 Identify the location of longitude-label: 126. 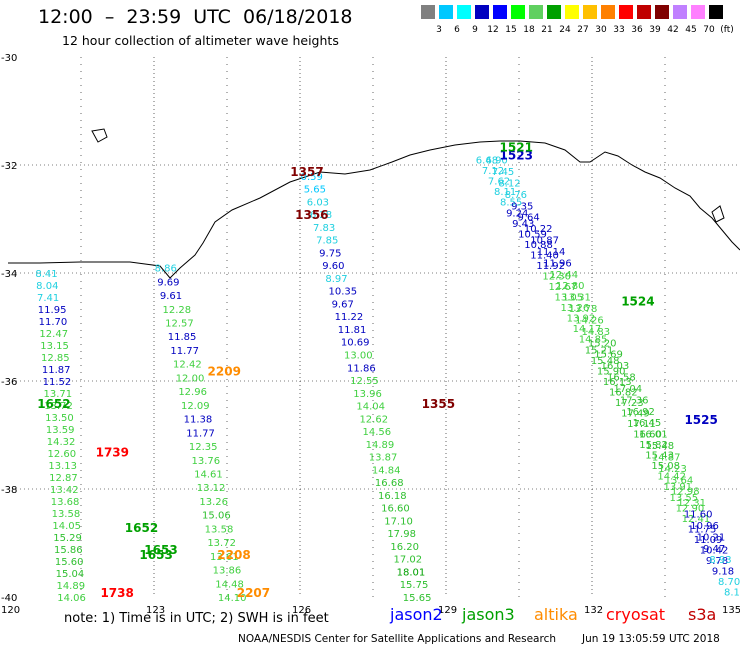
(301, 610).